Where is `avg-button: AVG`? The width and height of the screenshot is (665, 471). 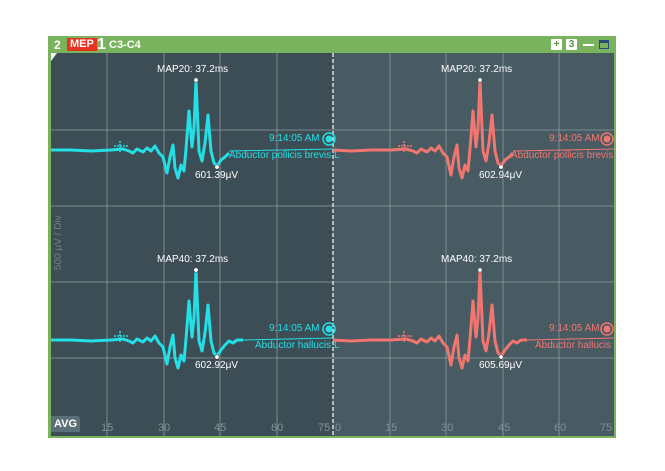
avg-button: AVG is located at coordinates (66, 424).